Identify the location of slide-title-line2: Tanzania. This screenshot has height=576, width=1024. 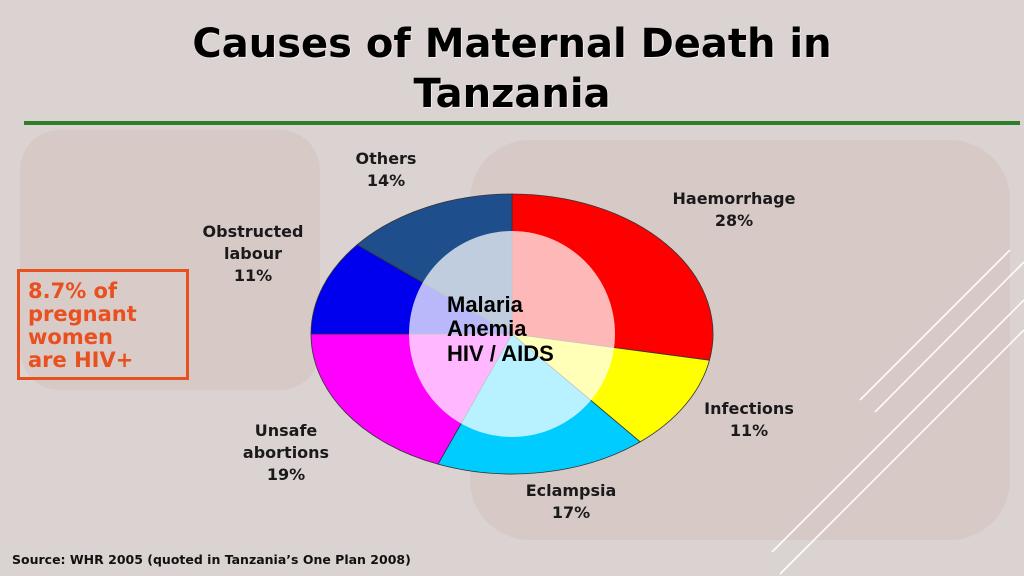
(512, 94).